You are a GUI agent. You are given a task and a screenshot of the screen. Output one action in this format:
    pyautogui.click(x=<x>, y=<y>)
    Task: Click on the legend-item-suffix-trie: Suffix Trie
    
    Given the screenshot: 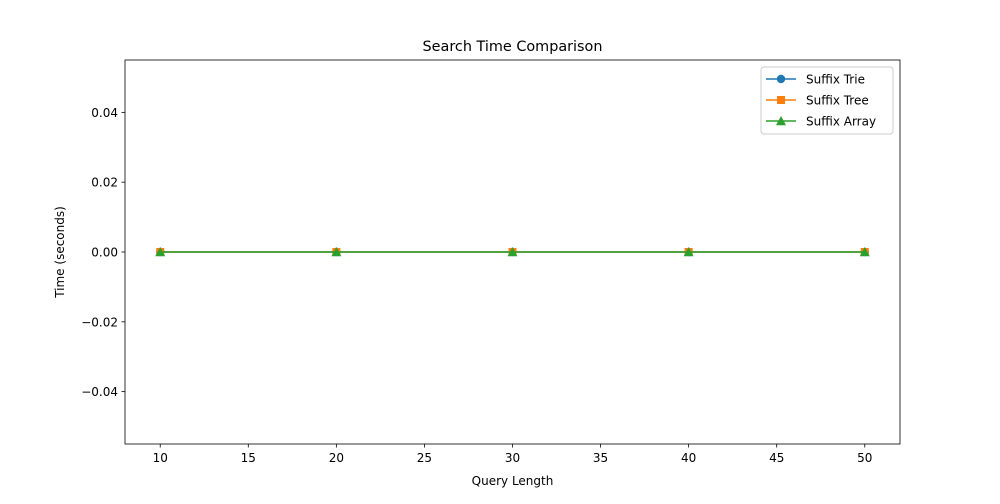 What is the action you would take?
    pyautogui.click(x=815, y=80)
    